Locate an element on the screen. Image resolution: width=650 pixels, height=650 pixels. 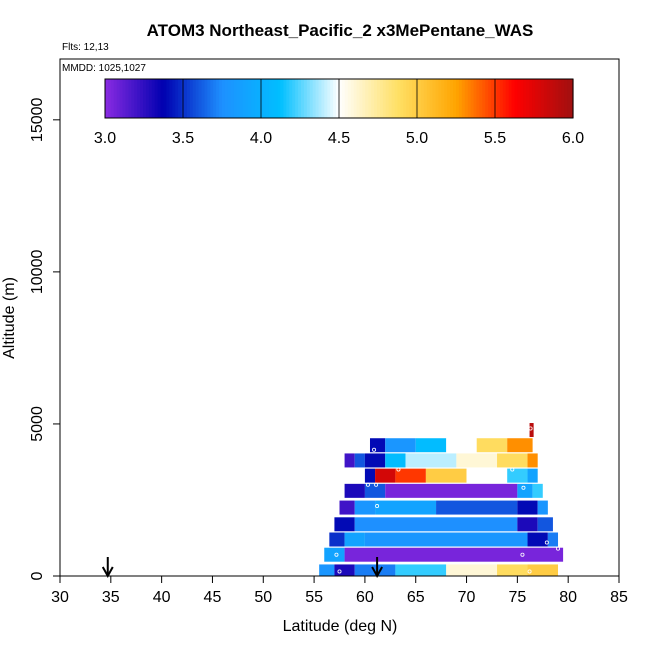
y-axis-label: Altitude (m) is located at coordinates (9, 318).